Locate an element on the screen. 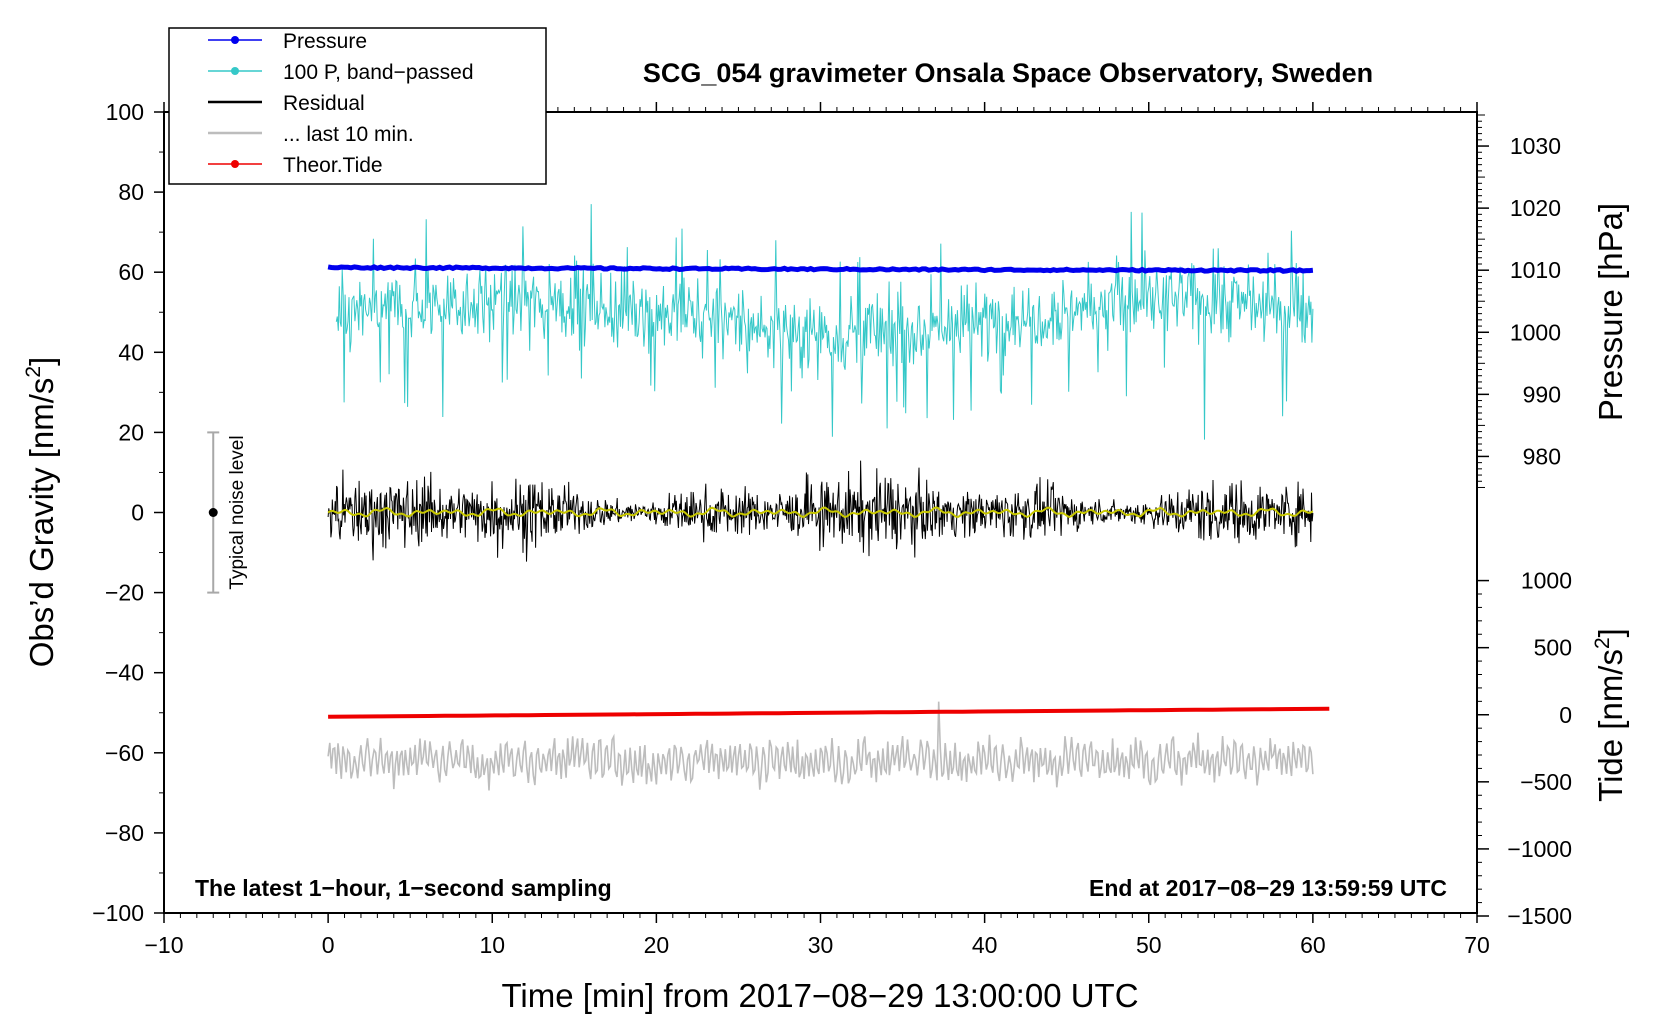  series-theoretical-tide is located at coordinates (829, 712).